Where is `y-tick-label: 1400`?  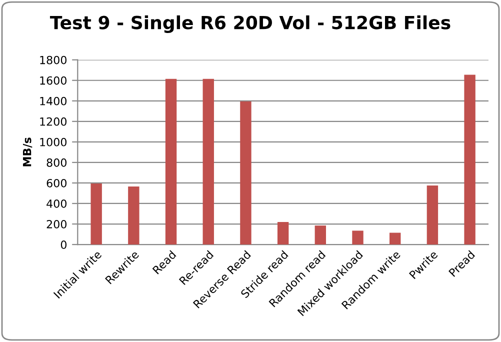 y-tick-label: 1400 is located at coordinates (53, 101).